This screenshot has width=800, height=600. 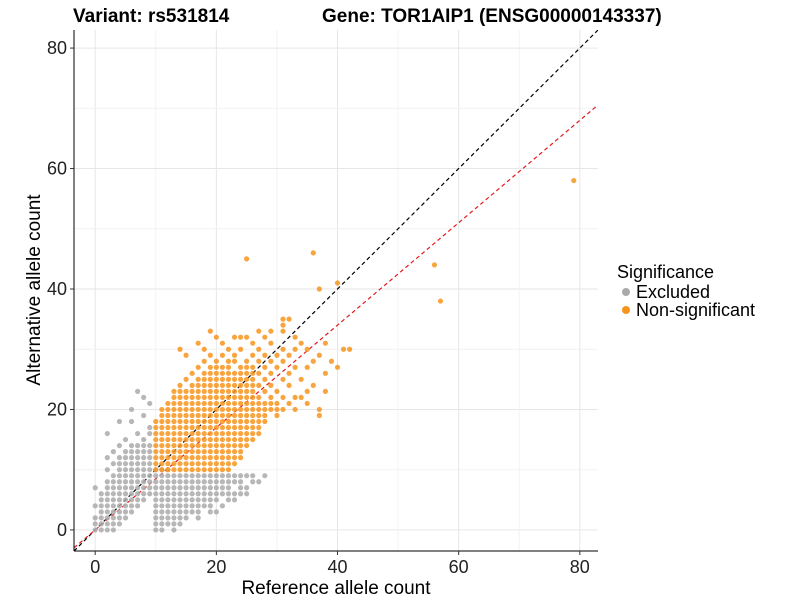 I want to click on x-axis-ticks: 0 20 40 60 80, so click(x=340, y=564).